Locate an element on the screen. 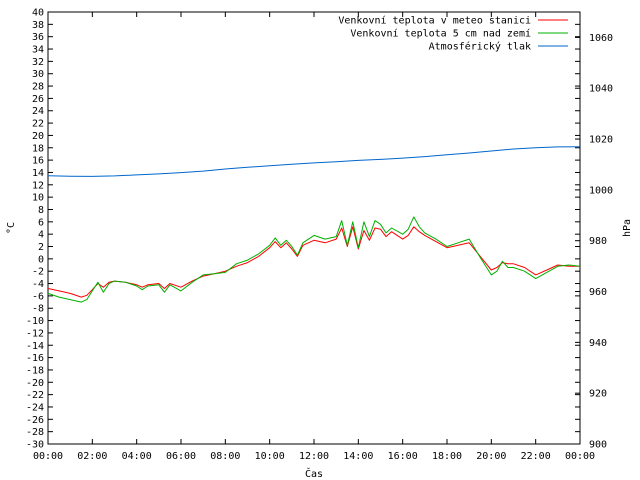  y-tick-label: -30 is located at coordinates (35, 445).